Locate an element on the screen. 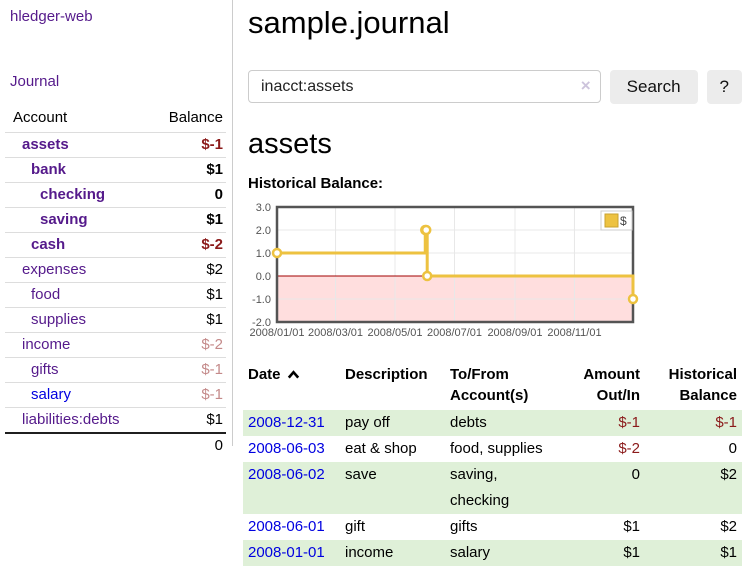 Image resolution: width=742 pixels, height=582 pixels. account-link-expenses: expenses is located at coordinates (54, 269).